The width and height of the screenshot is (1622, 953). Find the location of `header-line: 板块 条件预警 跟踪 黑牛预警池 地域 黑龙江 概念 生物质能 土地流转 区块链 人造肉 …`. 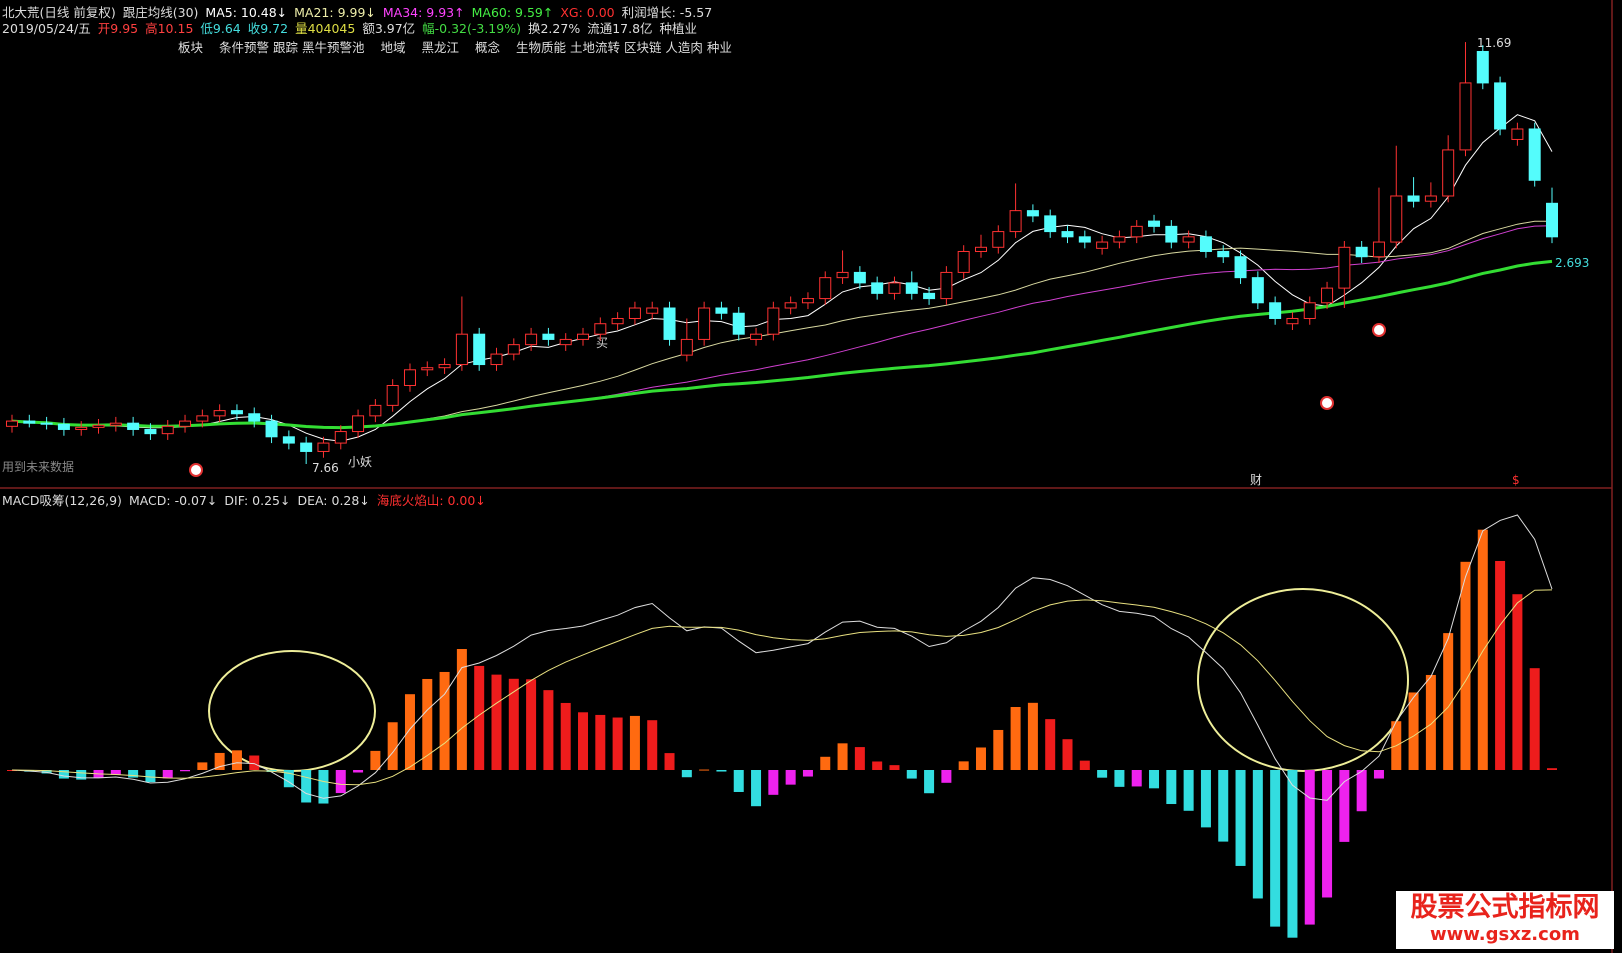

header-line: 板块 条件预警 跟踪 黑牛预警池 地域 黑龙江 概念 生物质能 土地流转 区块链 人造肉 … is located at coordinates (463, 46).